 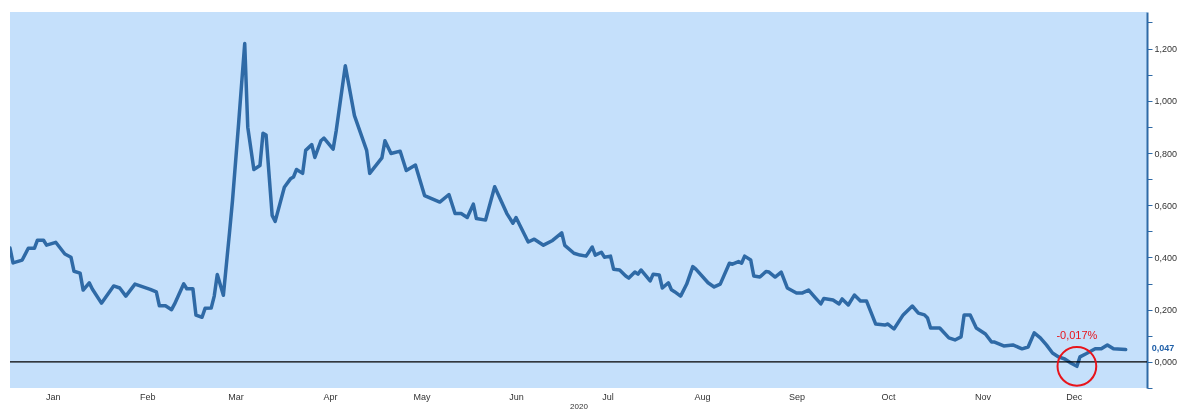 What do you see at coordinates (579, 406) in the screenshot?
I see `x-axis-title: 2020` at bounding box center [579, 406].